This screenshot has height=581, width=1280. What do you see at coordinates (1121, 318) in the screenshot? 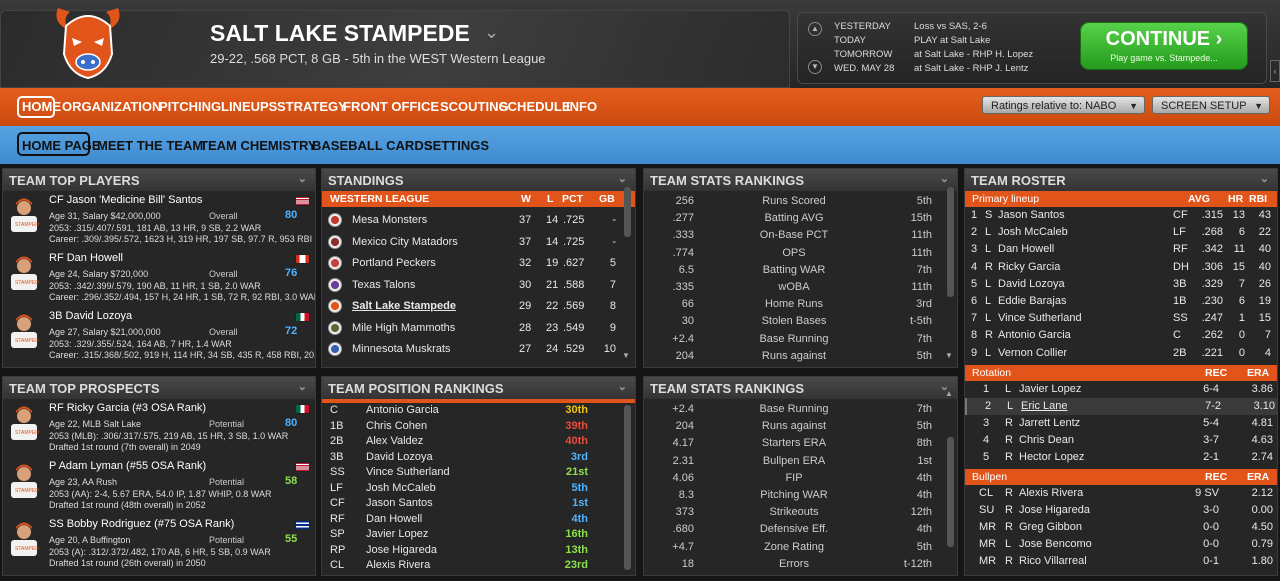
I see `lineup-row: 7 L Vince Sutherland SS .247 1 15` at bounding box center [1121, 318].